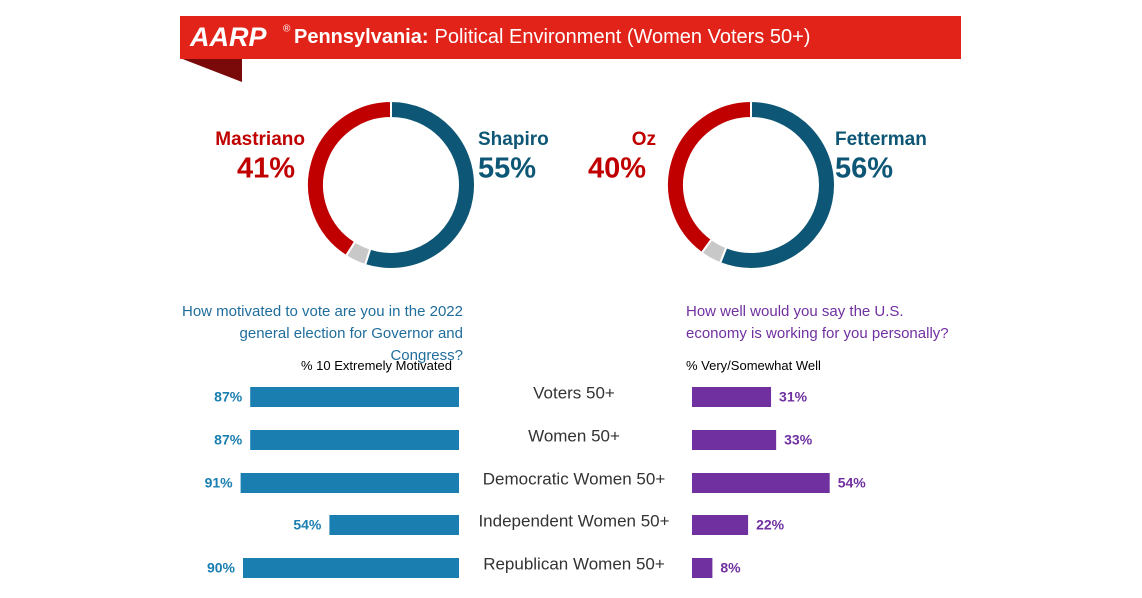  Describe the element at coordinates (573, 520) in the screenshot. I see `category-label: Independent Women 50+` at that location.